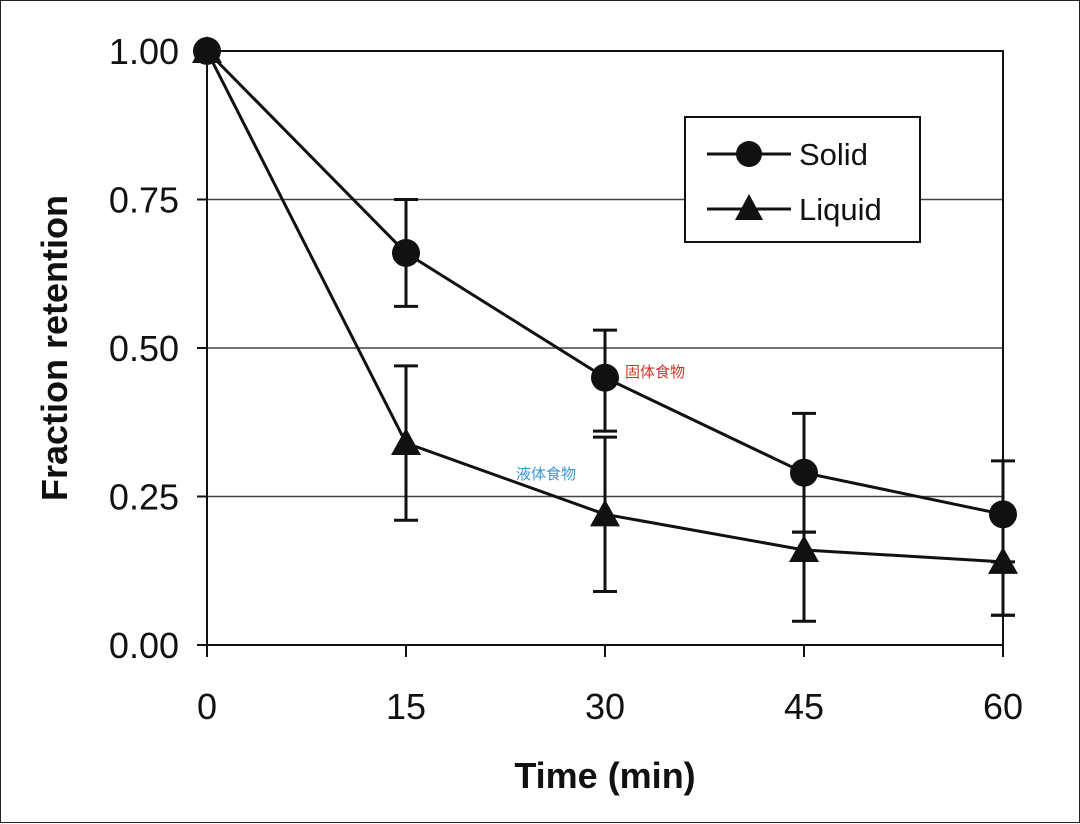 Image resolution: width=1080 pixels, height=824 pixels. What do you see at coordinates (144, 497) in the screenshot?
I see `y-tick-label: 0.25` at bounding box center [144, 497].